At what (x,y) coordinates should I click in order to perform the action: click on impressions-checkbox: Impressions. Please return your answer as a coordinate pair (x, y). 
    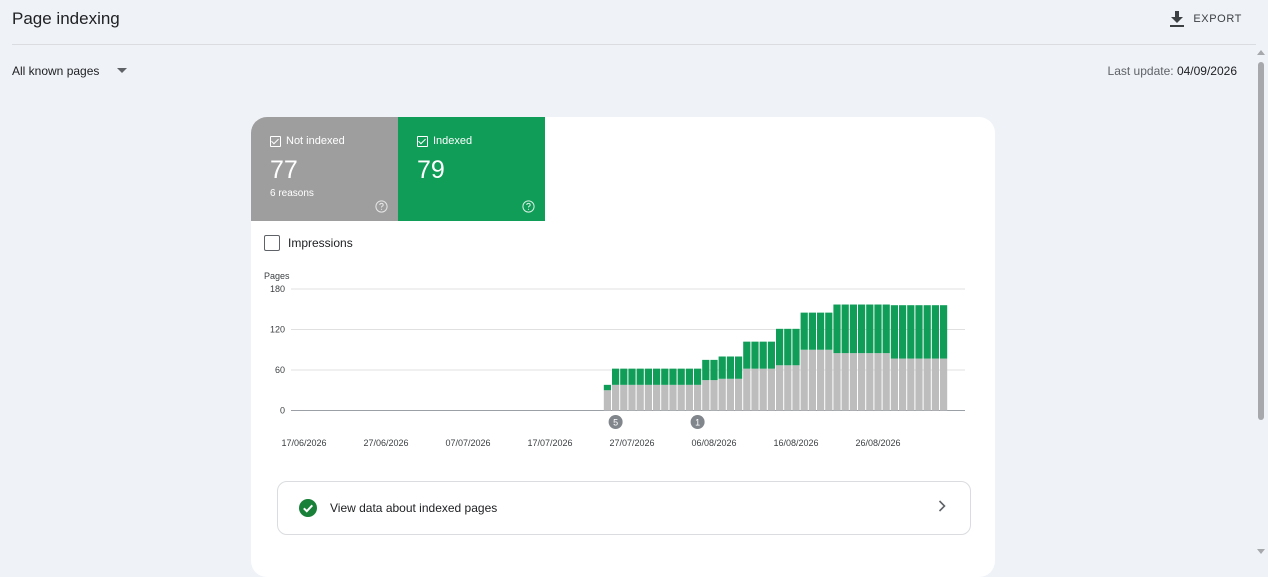
    Looking at the image, I should click on (308, 243).